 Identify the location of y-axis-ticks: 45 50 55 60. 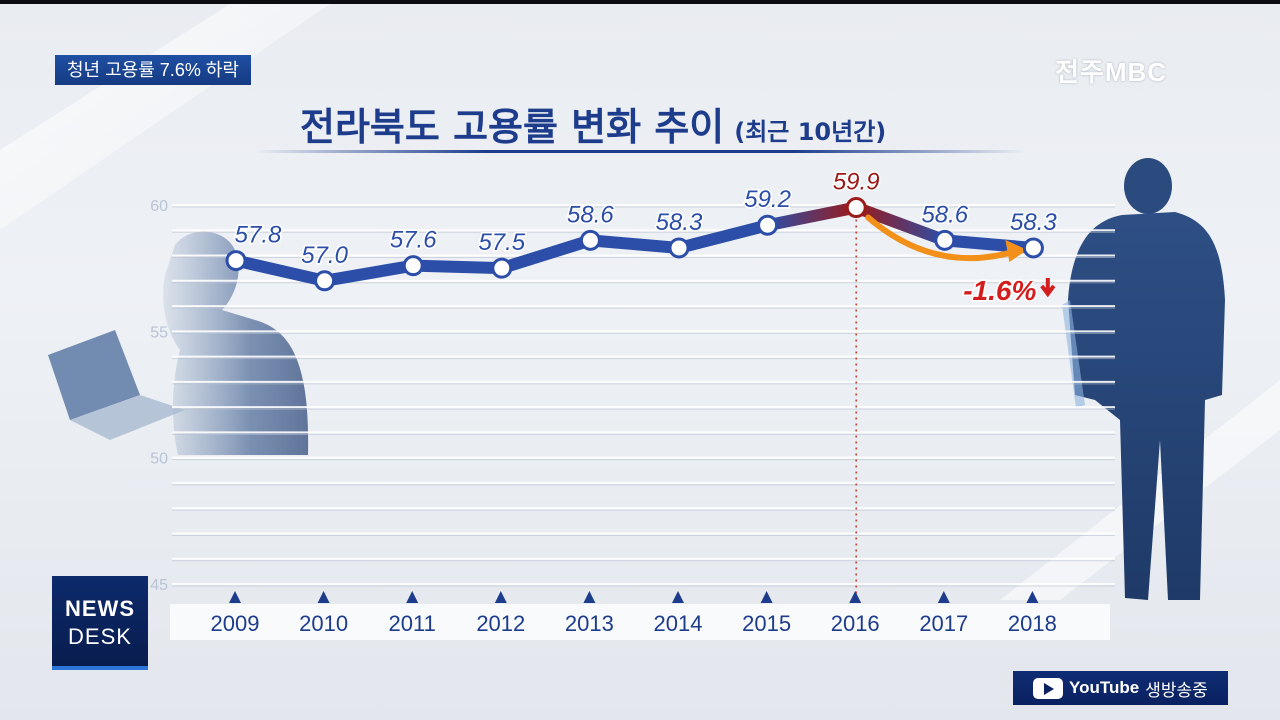
(159, 396).